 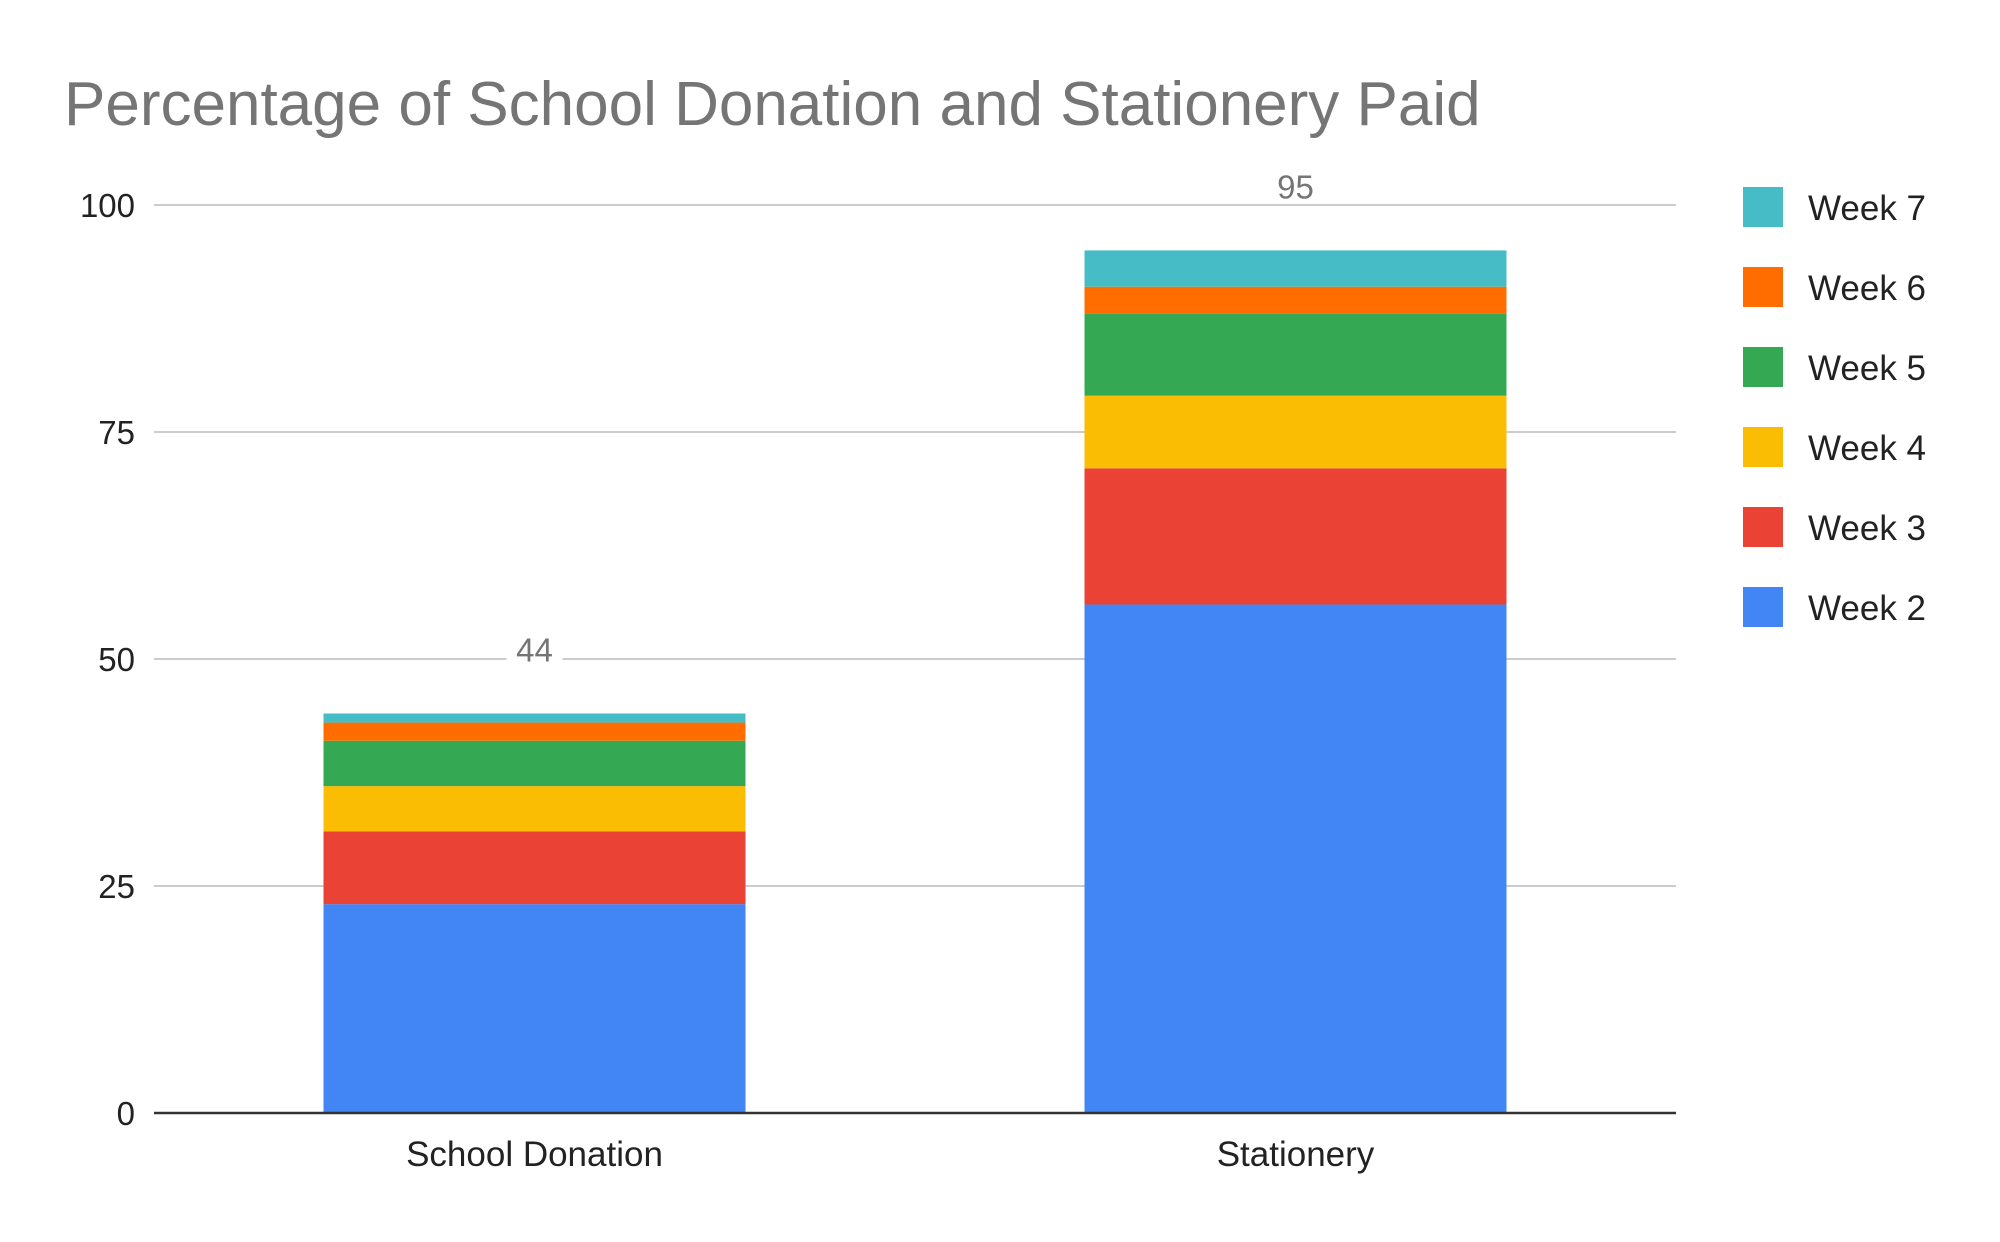 What do you see at coordinates (107, 205) in the screenshot?
I see `y-tick-label: 100` at bounding box center [107, 205].